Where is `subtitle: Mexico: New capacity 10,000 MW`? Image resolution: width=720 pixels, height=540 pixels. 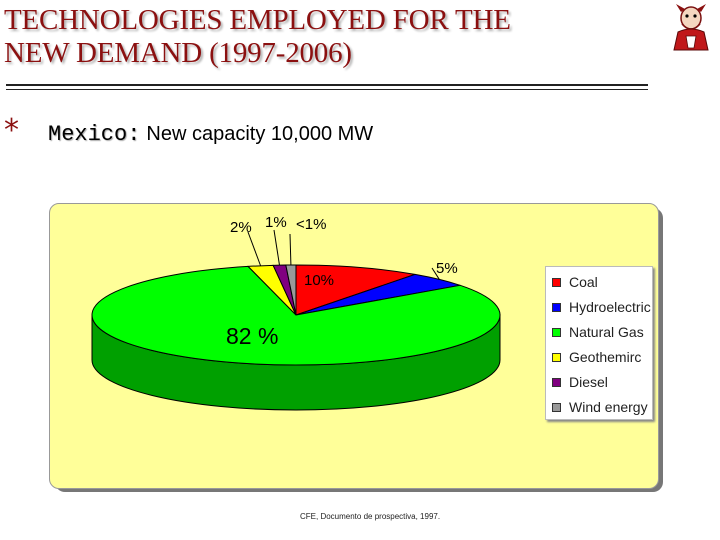 subtitle: Mexico: New capacity 10,000 MW is located at coordinates (210, 134).